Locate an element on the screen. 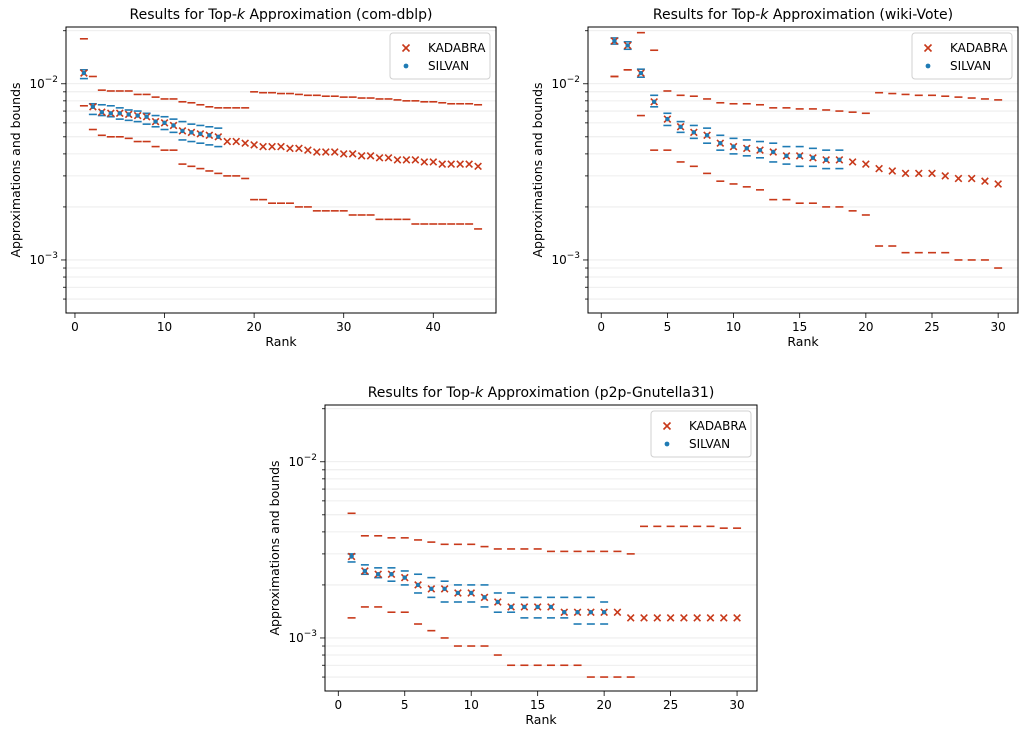 Image resolution: width=1020 pixels, height=732 pixels. legend-silvan-marker is located at coordinates (406, 66).